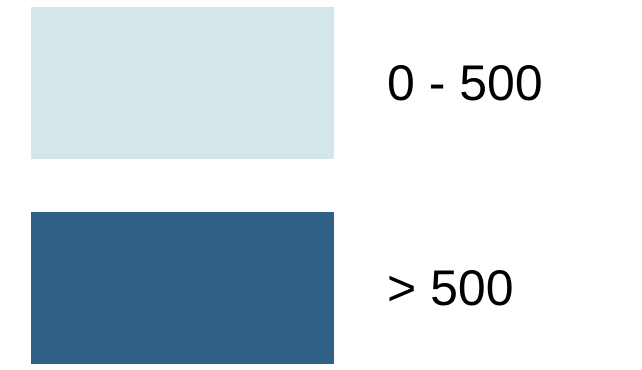  Describe the element at coordinates (450, 288) in the screenshot. I see `legend-label-over-500: > 500` at that location.